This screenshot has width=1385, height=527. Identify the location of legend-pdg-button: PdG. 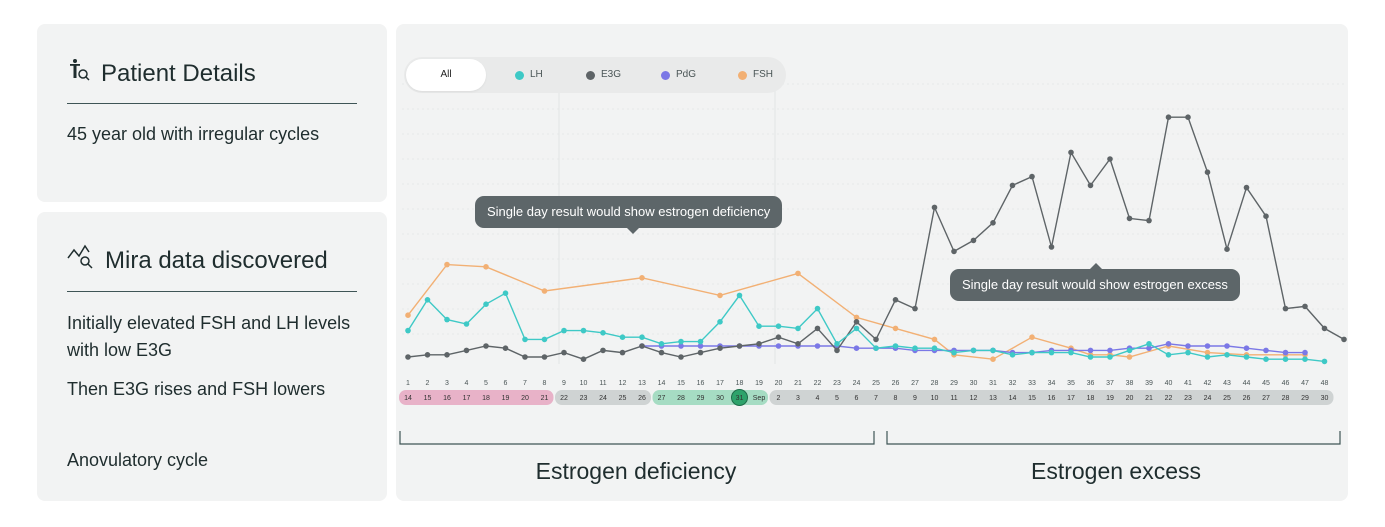
(678, 75).